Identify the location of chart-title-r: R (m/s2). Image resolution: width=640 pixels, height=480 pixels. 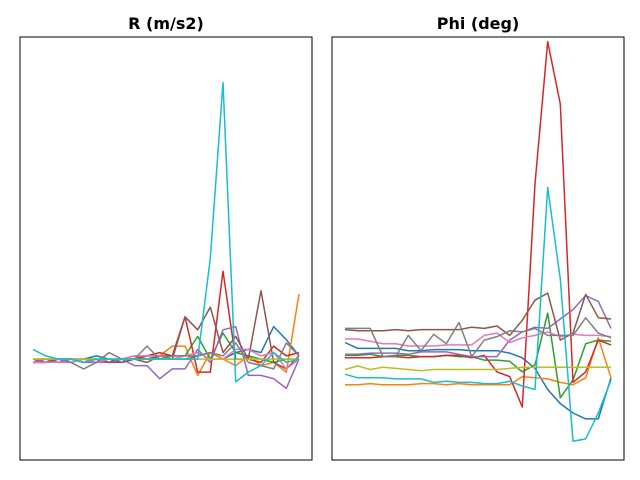
(166, 23).